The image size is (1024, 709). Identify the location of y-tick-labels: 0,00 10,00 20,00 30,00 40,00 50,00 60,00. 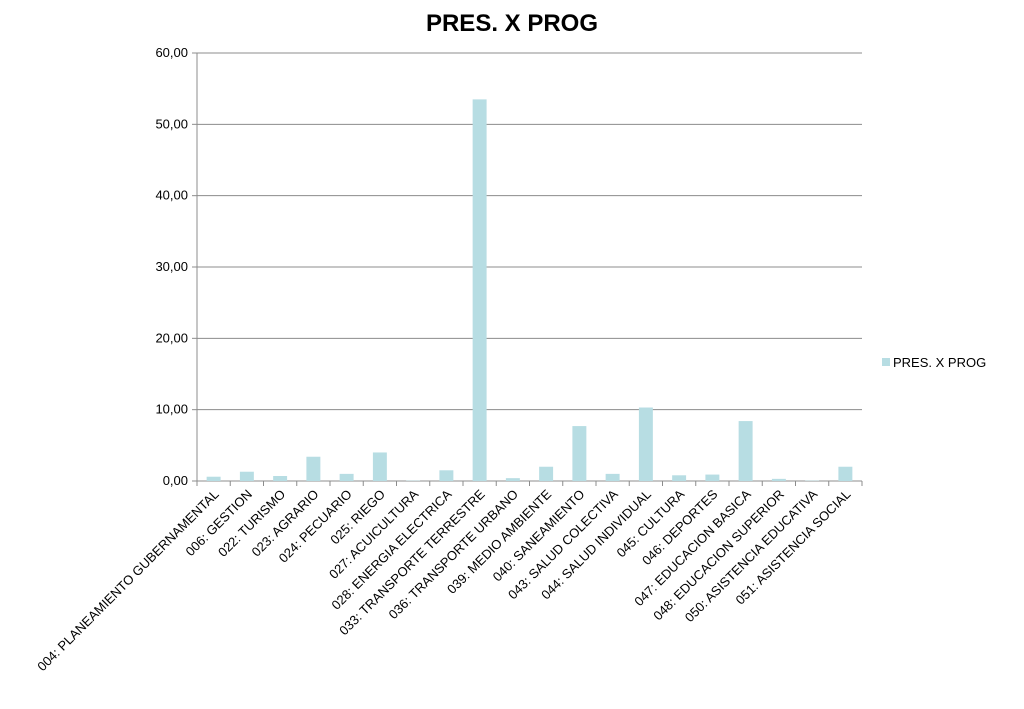
(171, 266).